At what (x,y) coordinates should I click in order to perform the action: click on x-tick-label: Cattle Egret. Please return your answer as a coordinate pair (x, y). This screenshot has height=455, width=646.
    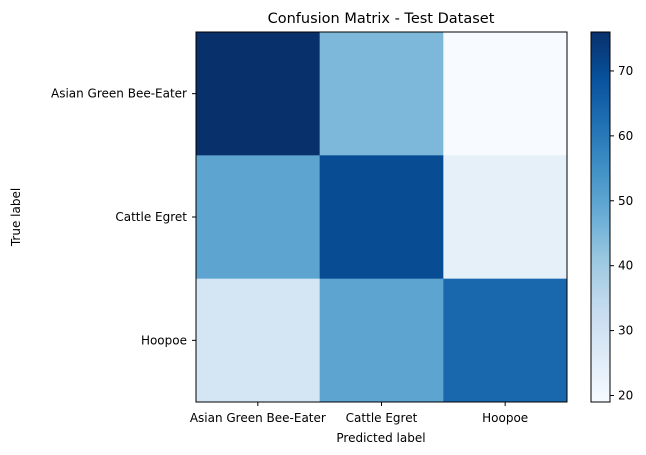
    Looking at the image, I should click on (382, 418).